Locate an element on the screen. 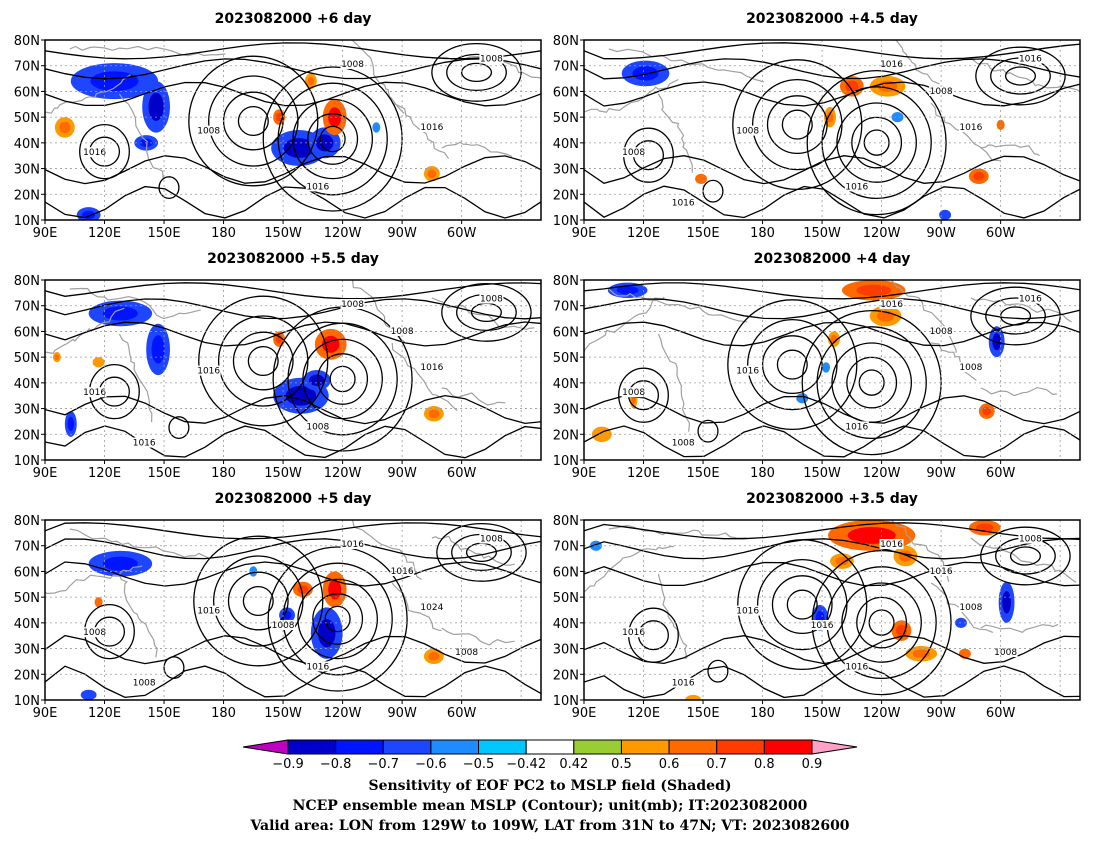  y-tick-label: 60N is located at coordinates (566, 92).